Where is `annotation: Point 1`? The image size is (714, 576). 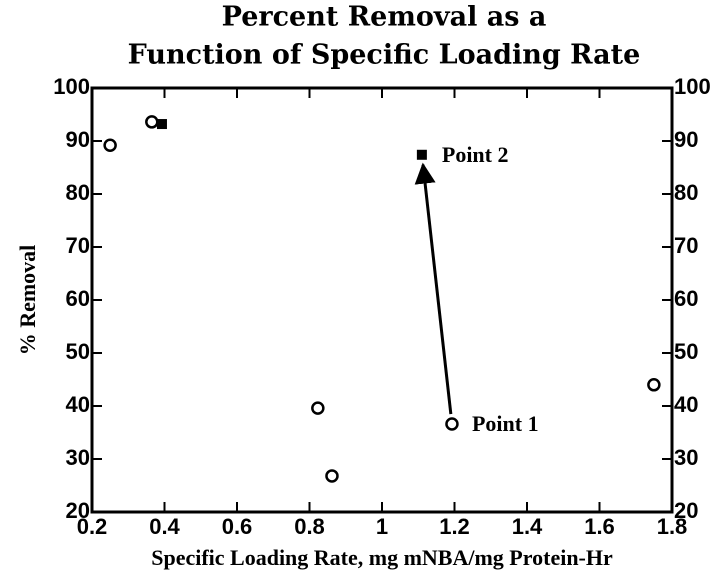 annotation: Point 1 is located at coordinates (505, 423).